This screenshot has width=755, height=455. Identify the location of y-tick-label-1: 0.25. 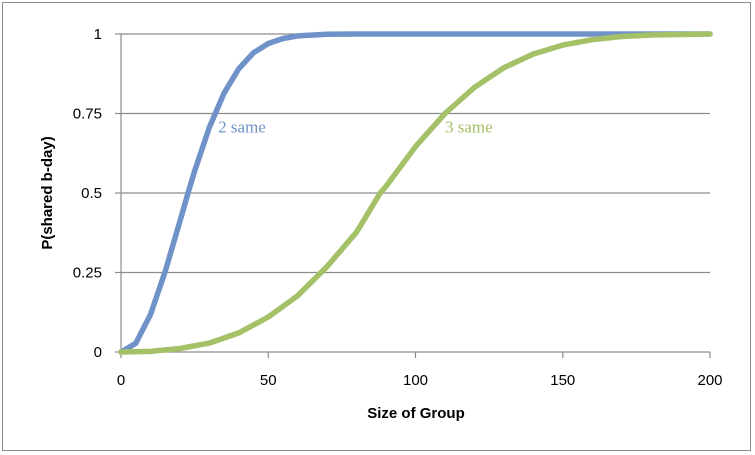
(87, 273).